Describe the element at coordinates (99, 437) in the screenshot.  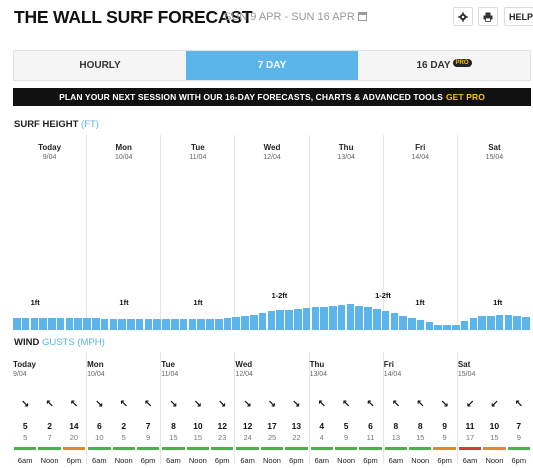
I see `wind-gust: 10` at that location.